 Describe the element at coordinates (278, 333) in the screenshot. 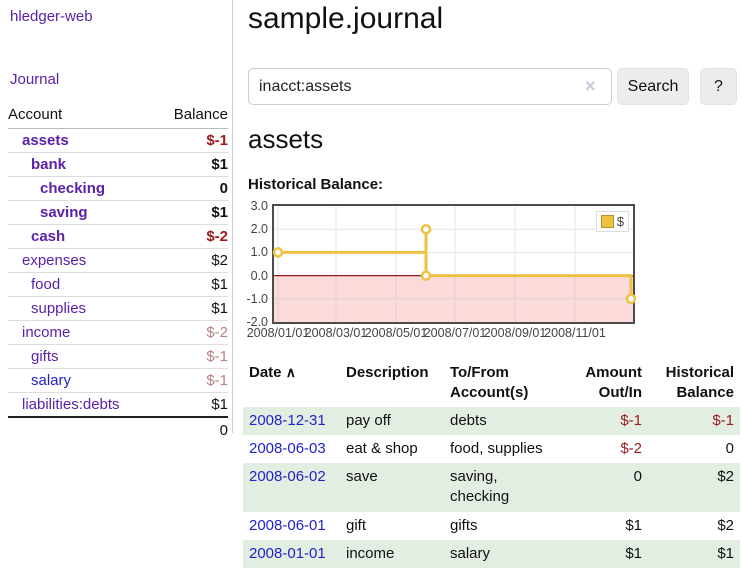

I see `x-tick-label: 2008/01/01` at that location.